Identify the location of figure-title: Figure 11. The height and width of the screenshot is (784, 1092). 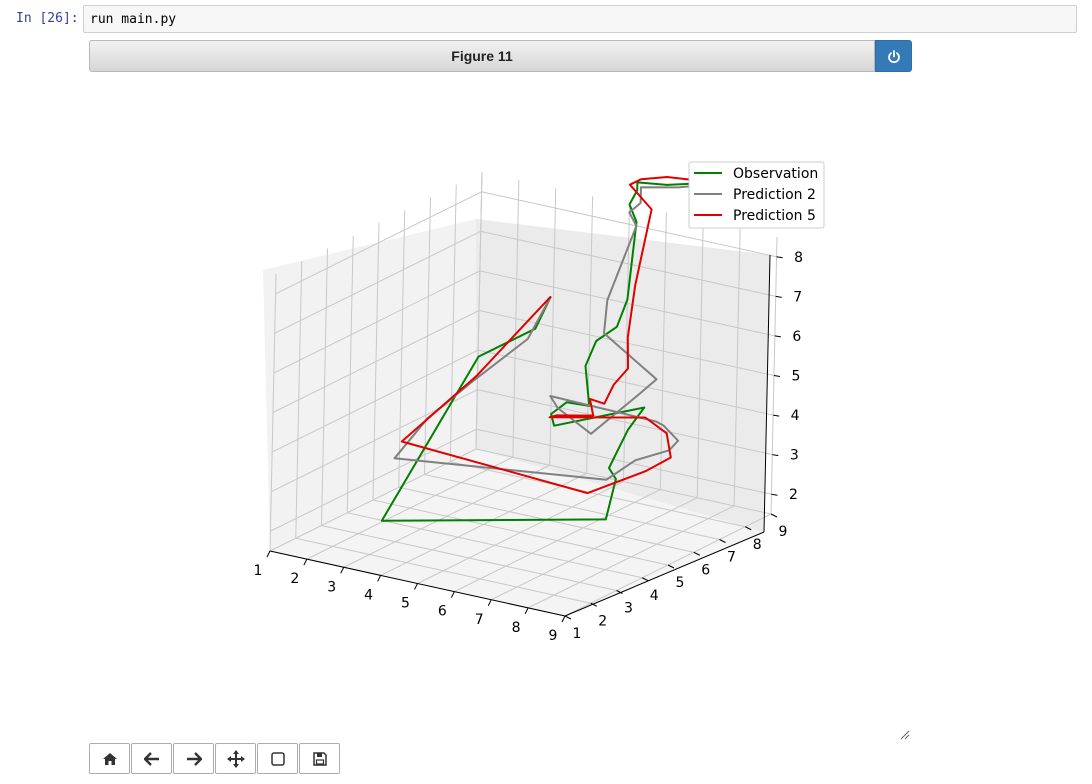
(482, 56).